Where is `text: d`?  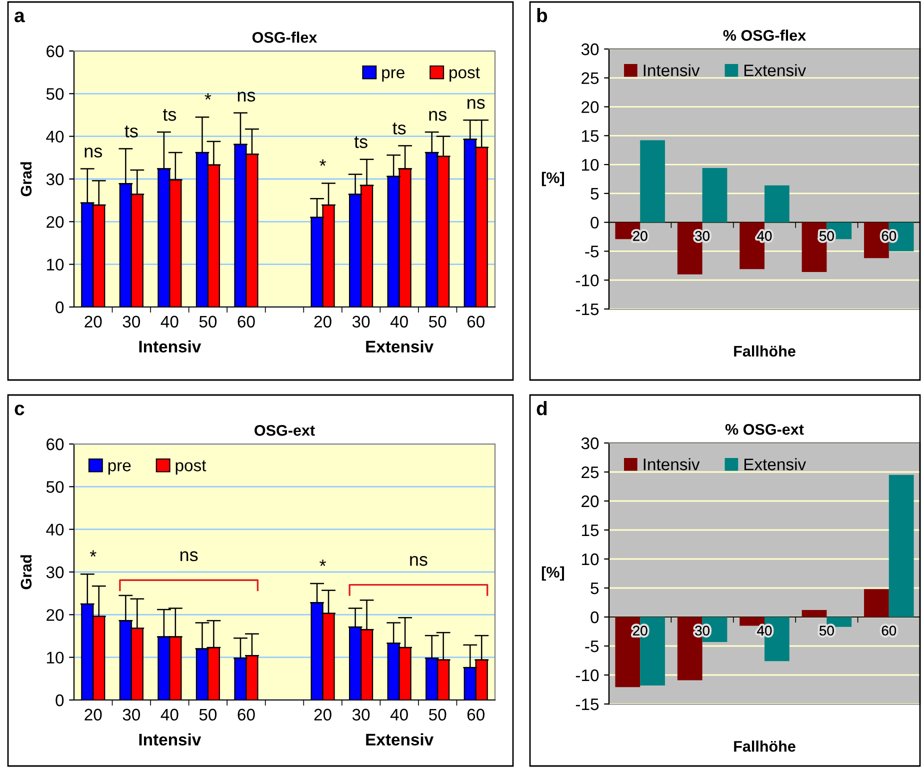 text: d is located at coordinates (541, 408).